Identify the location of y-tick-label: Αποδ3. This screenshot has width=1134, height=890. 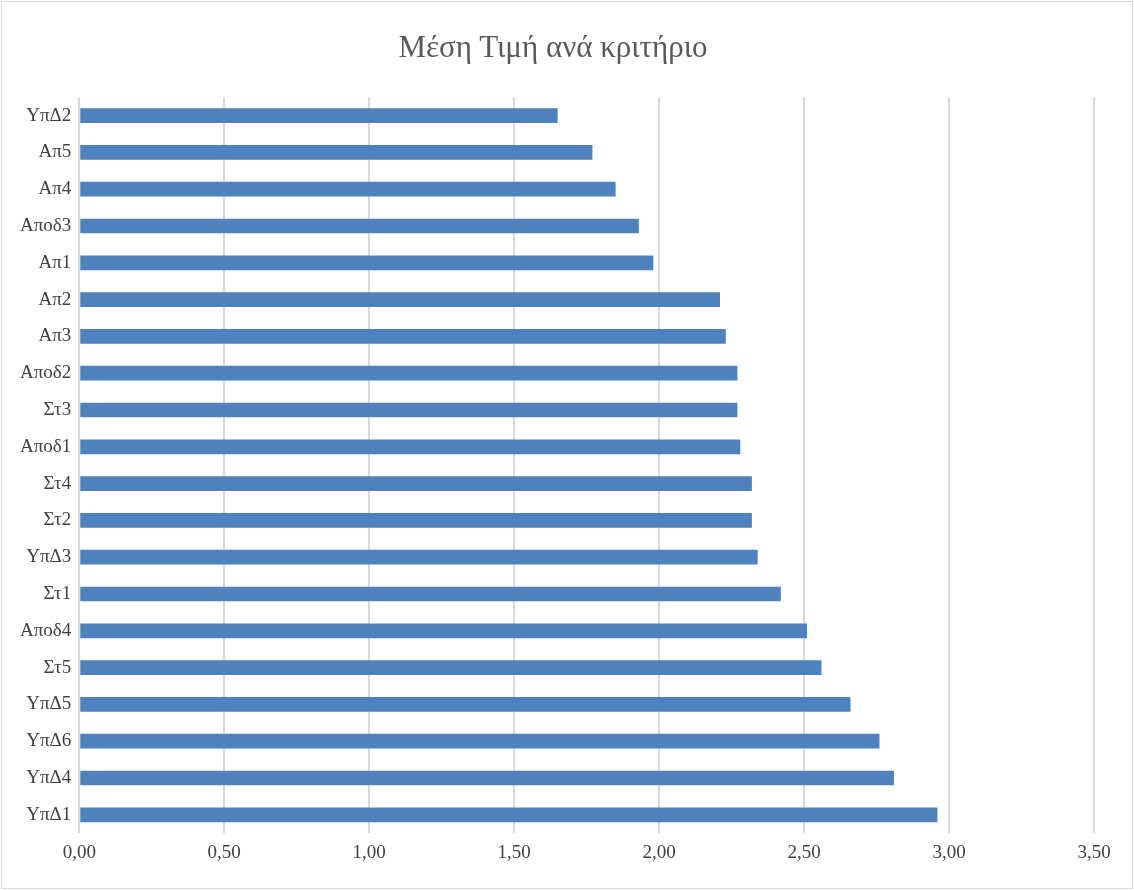
(45, 224).